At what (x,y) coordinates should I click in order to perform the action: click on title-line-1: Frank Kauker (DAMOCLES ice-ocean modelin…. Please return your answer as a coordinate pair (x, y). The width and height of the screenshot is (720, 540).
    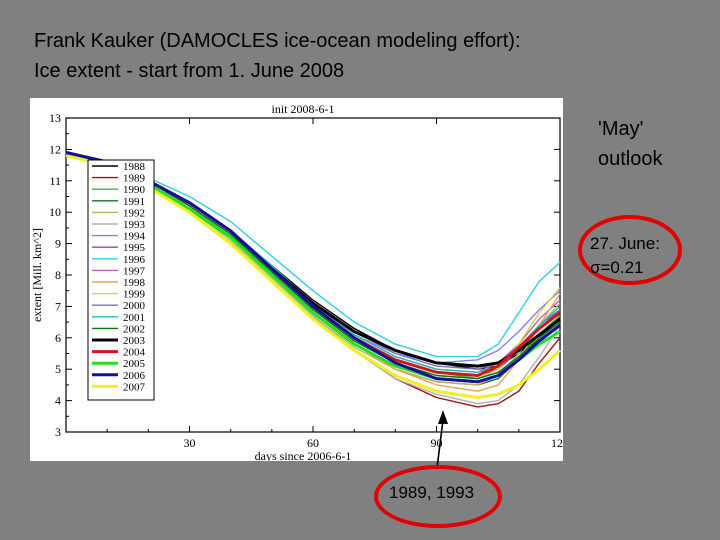
    Looking at the image, I should click on (277, 41).